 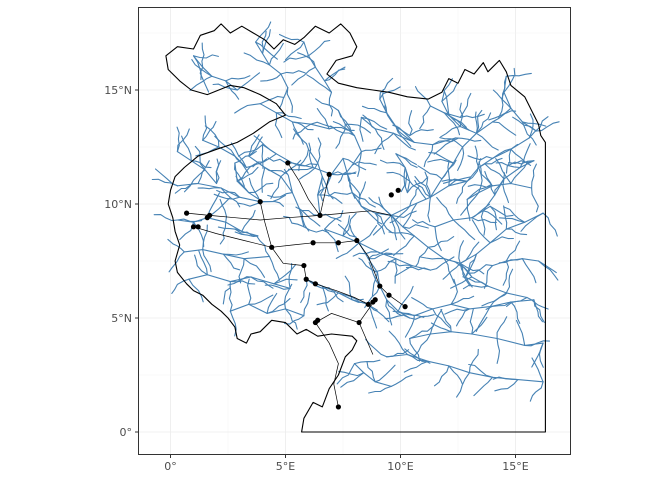 What do you see at coordinates (126, 432) in the screenshot?
I see `y-tick-label: 0°` at bounding box center [126, 432].